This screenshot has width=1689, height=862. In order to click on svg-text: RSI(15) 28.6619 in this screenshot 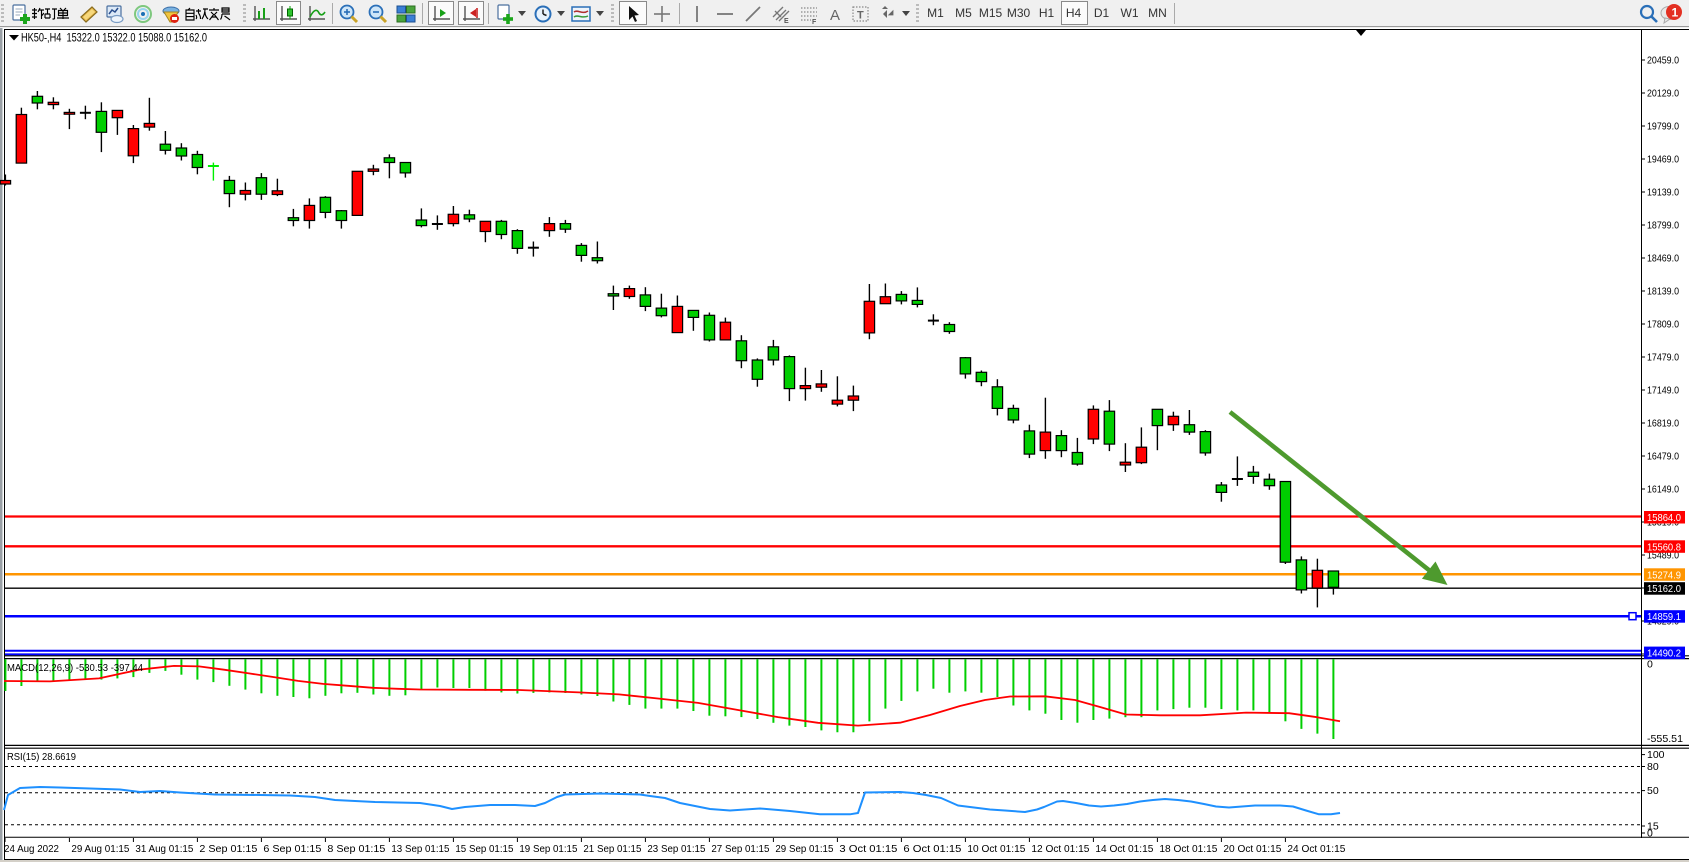, I will do `click(41, 757)`.